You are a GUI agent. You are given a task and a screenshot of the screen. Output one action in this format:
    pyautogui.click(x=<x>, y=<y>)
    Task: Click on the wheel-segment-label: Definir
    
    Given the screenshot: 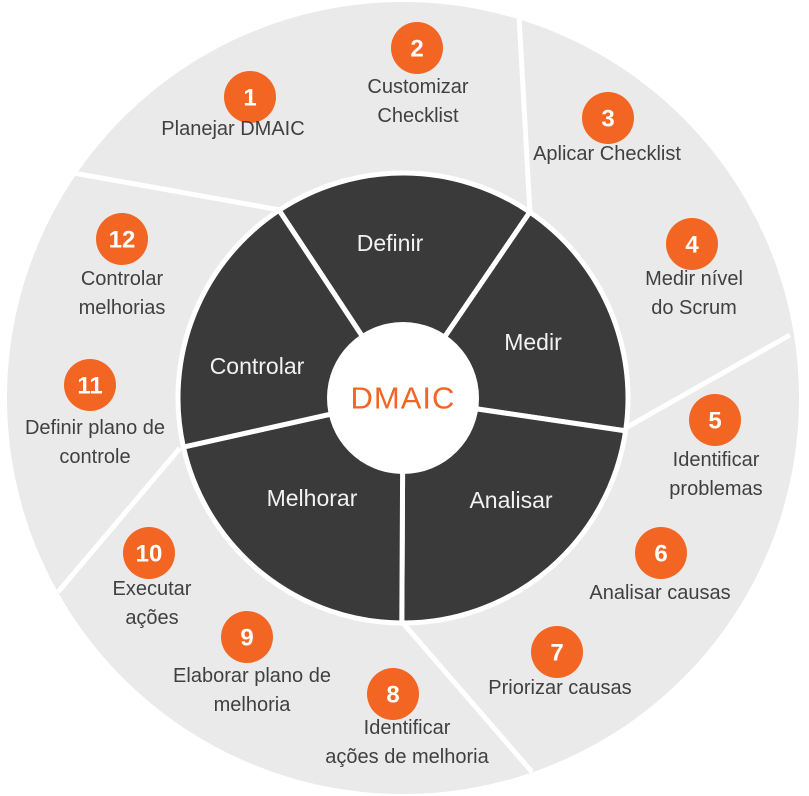 What is the action you would take?
    pyautogui.click(x=390, y=243)
    